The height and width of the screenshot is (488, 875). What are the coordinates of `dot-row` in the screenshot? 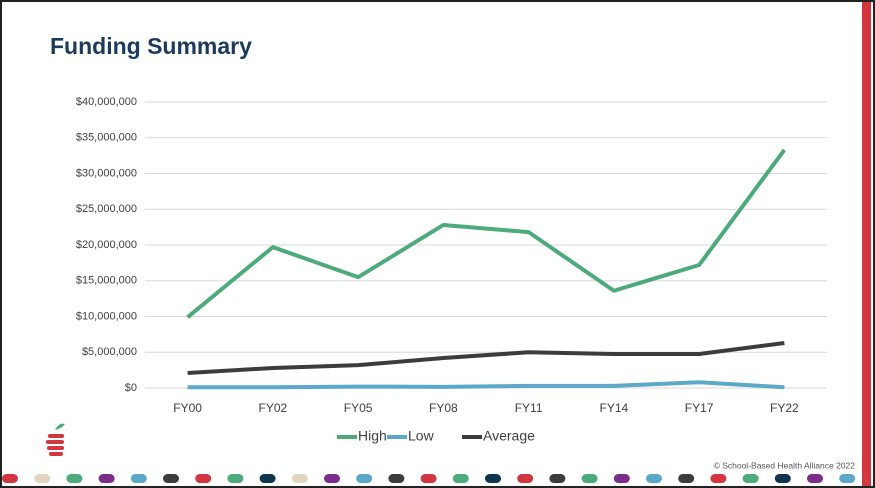 It's located at (429, 478).